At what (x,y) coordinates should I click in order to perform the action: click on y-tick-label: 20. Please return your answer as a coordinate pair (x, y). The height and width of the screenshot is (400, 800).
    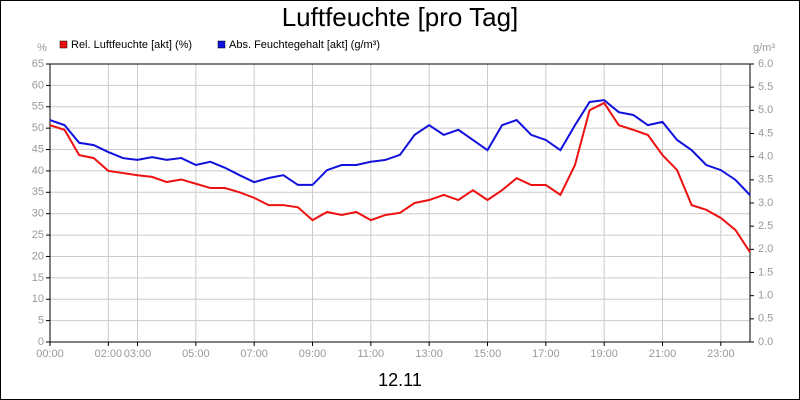
    Looking at the image, I should click on (38, 256).